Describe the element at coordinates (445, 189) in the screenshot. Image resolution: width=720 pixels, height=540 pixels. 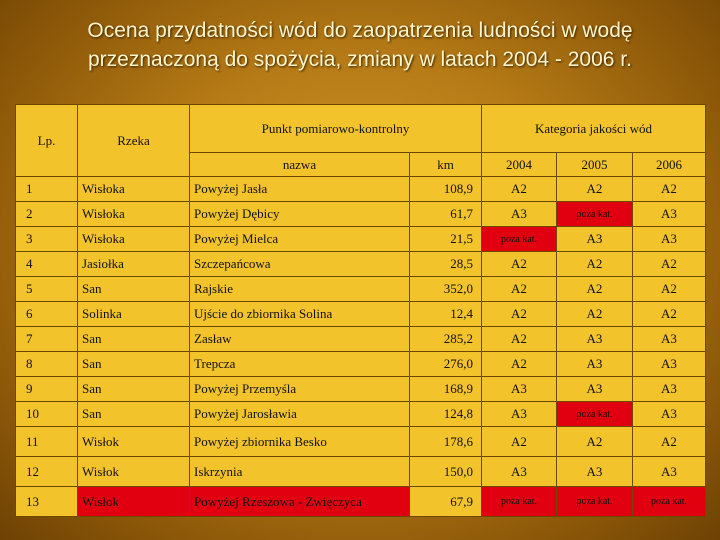
I see `km-cell: 108,9` at that location.